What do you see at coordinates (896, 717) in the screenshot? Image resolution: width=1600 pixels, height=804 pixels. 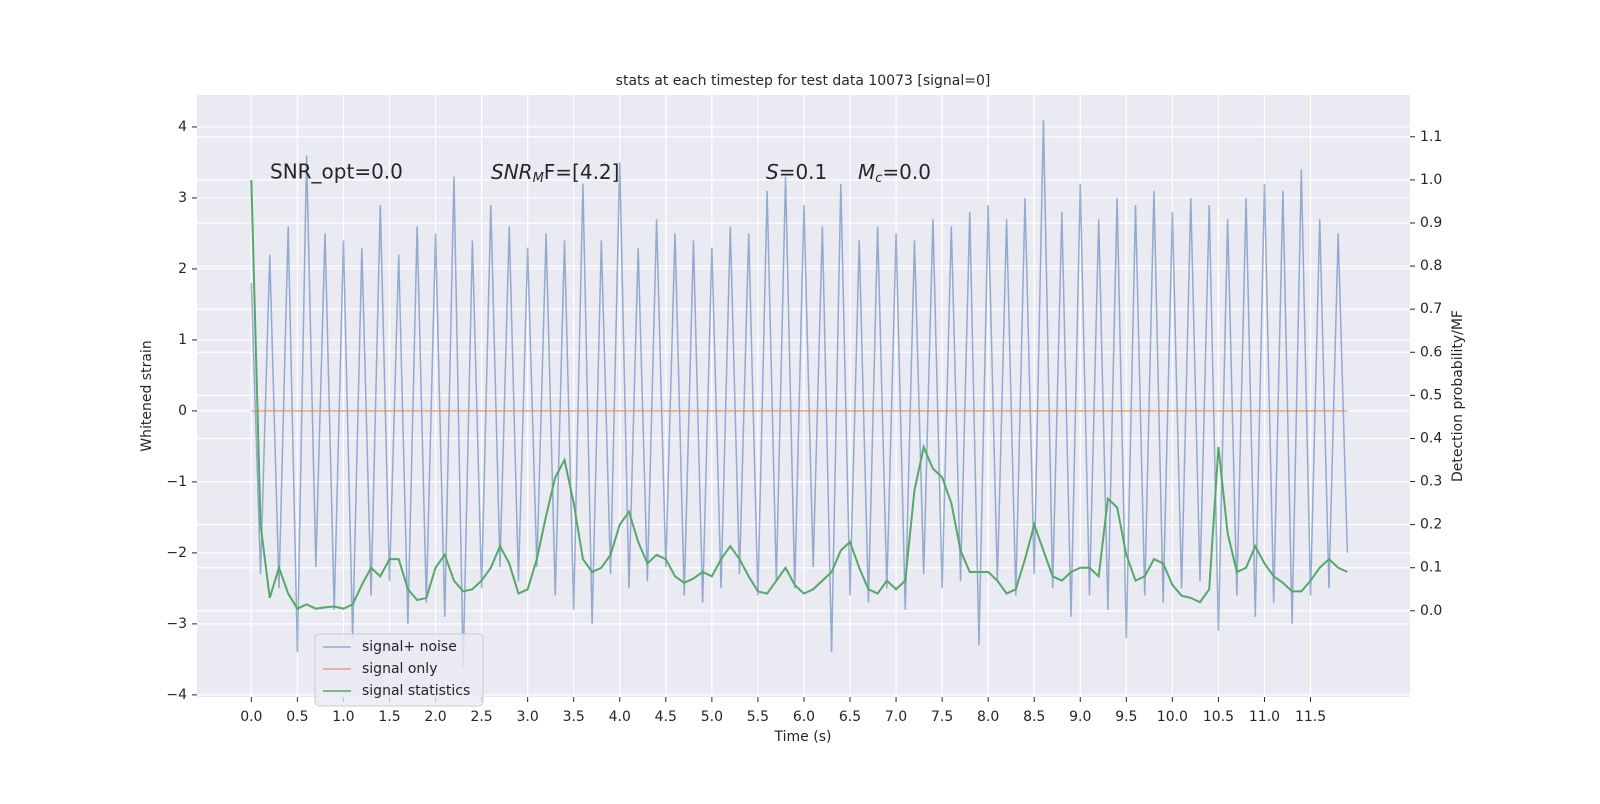 I see `x-tick-label: 7.0` at bounding box center [896, 717].